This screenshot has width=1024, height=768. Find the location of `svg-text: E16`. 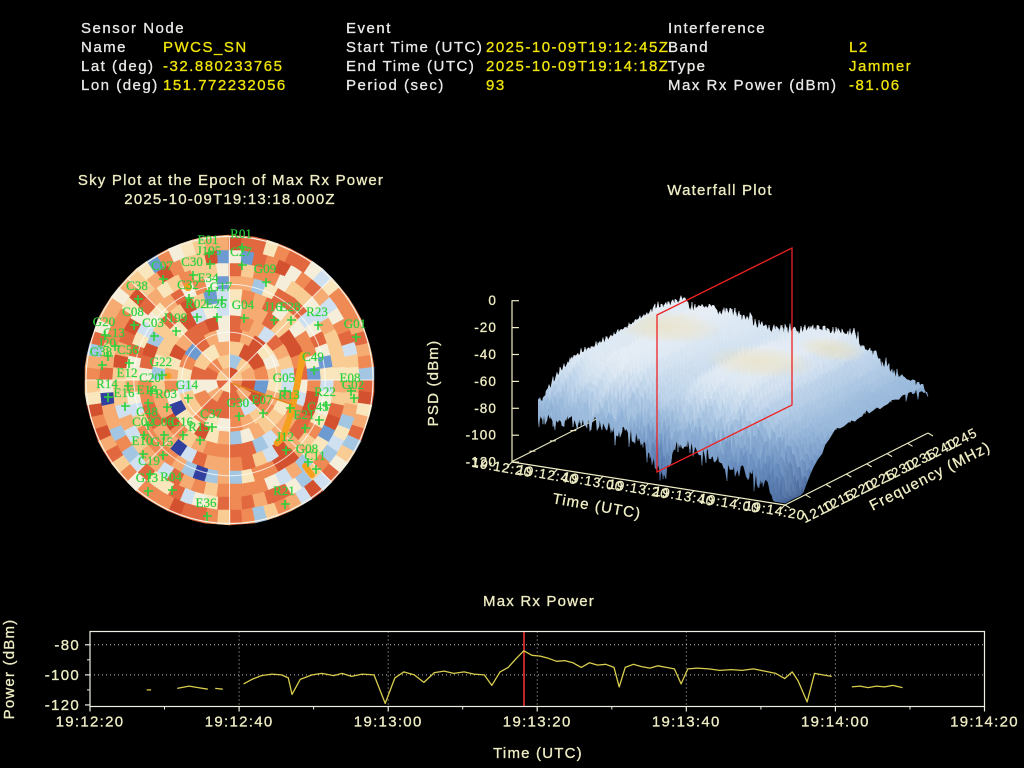

svg-text: E16 is located at coordinates (124, 392).